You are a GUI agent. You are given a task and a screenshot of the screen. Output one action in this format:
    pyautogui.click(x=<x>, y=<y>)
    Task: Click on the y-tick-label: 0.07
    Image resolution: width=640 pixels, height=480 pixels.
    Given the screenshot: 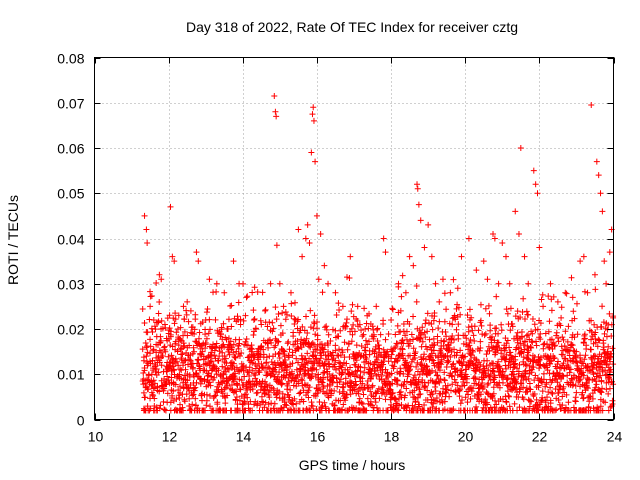 What is the action you would take?
    pyautogui.click(x=70, y=104)
    